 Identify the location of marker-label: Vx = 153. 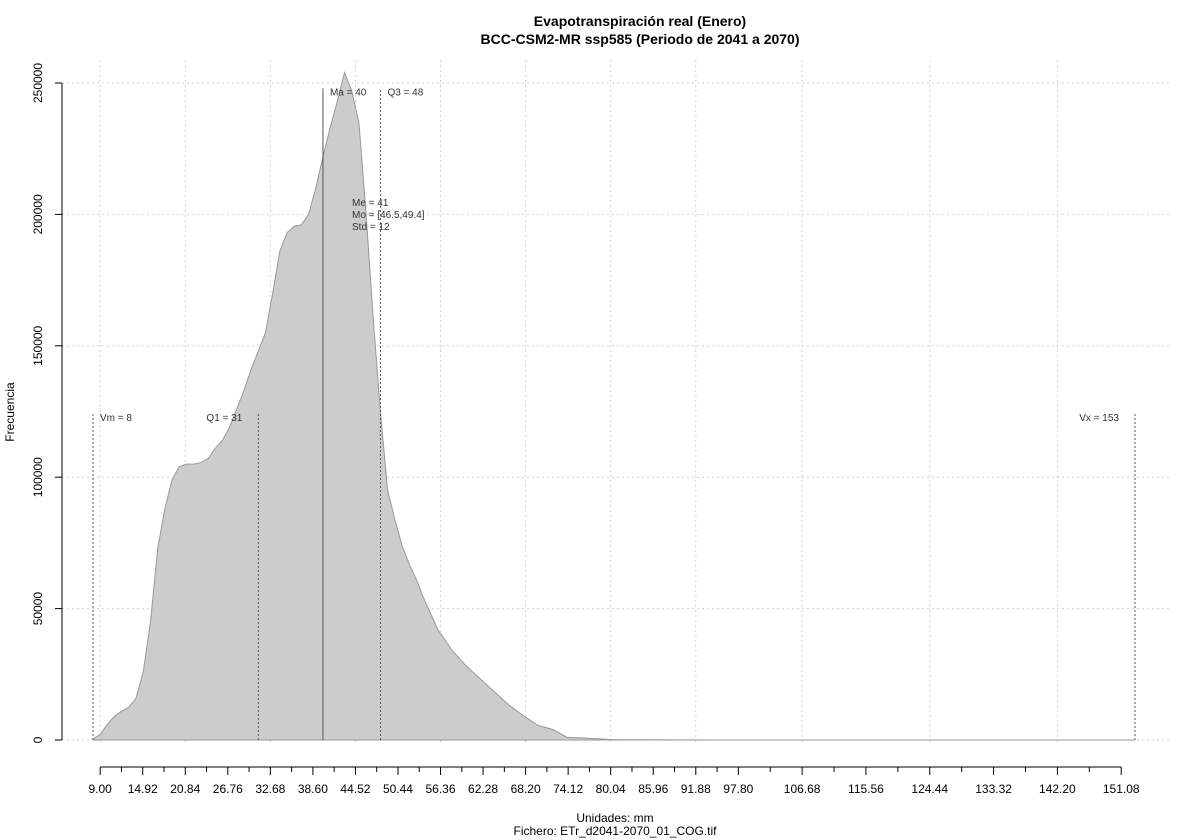
(1099, 418).